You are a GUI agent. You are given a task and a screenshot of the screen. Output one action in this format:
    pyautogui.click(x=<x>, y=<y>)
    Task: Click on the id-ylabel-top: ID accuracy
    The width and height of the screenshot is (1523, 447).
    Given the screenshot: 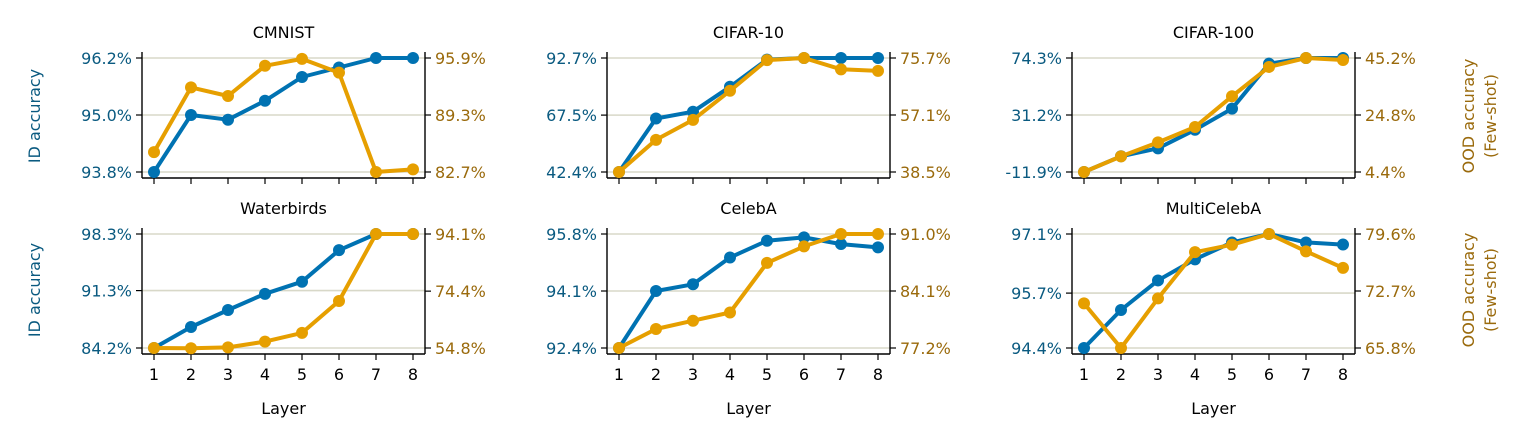 What is the action you would take?
    pyautogui.click(x=34, y=116)
    